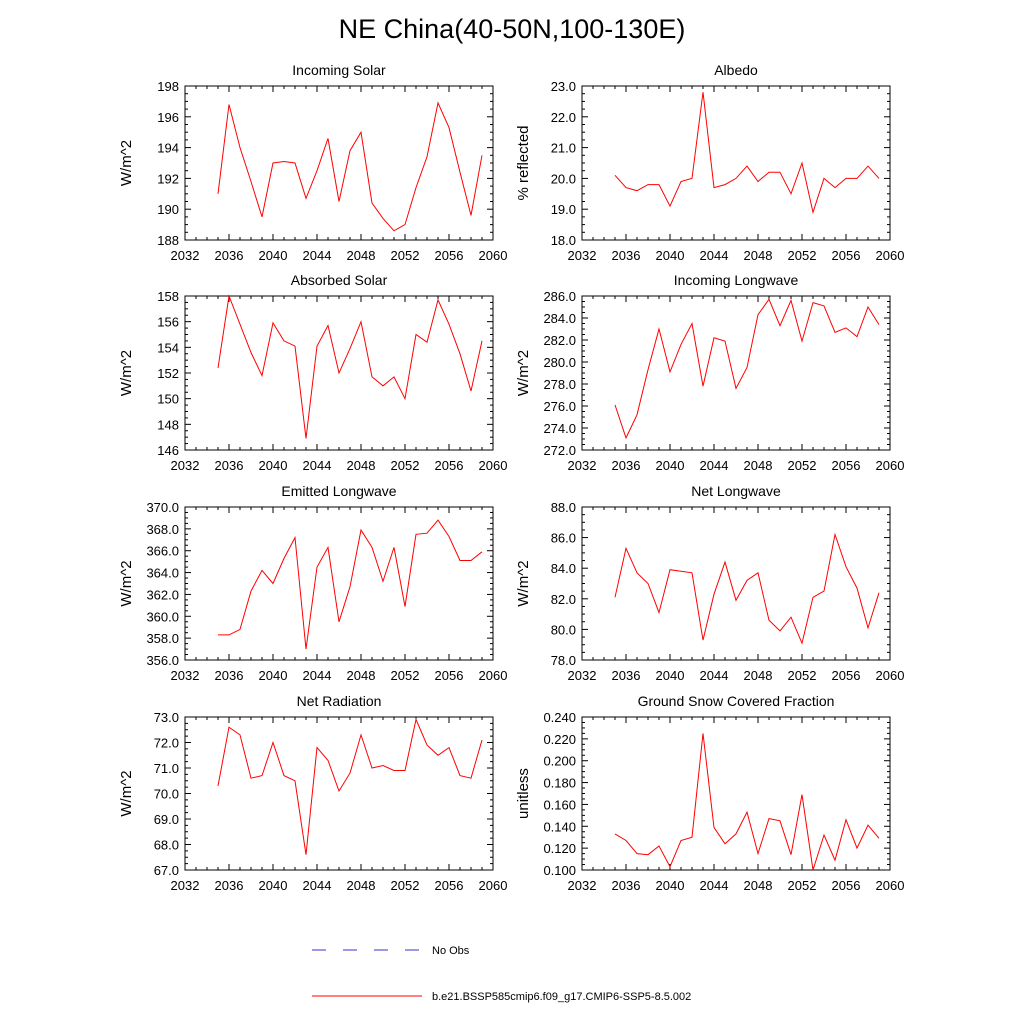 This screenshot has width=1024, height=1024. I want to click on y-tick-label: 280.0, so click(559, 362).